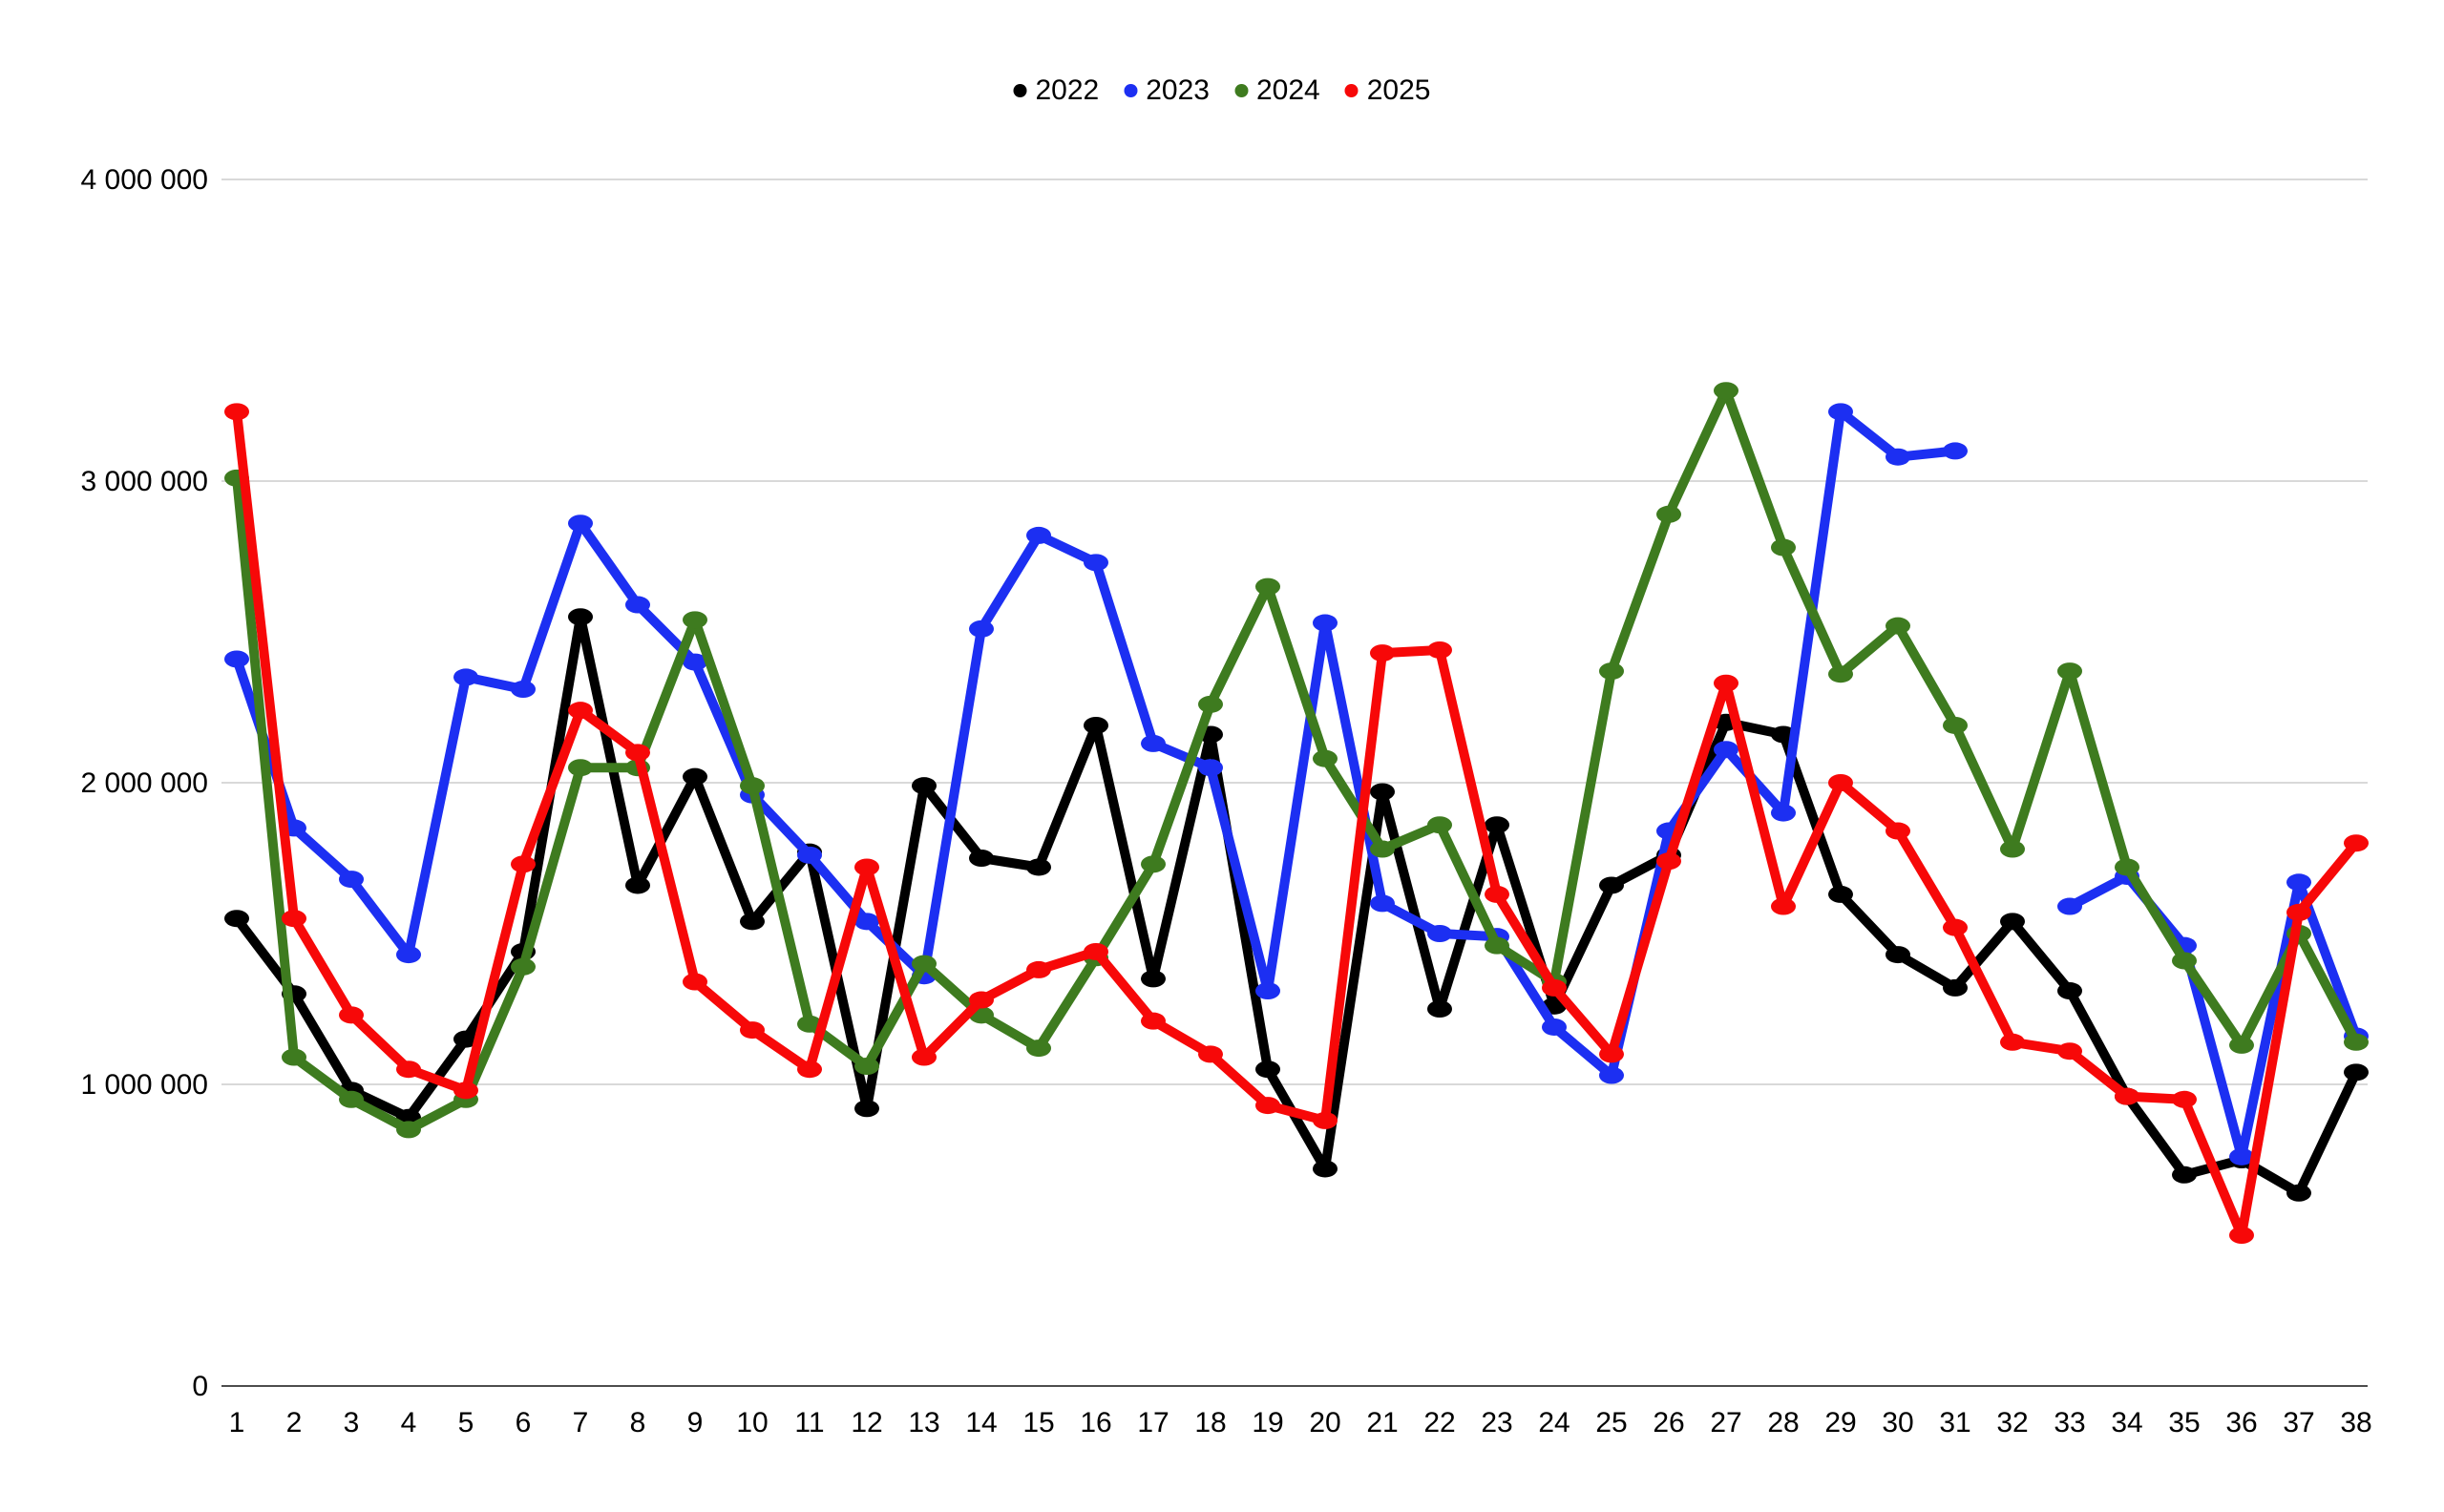  Describe the element at coordinates (1210, 1423) in the screenshot. I see `x-tick-label: 18` at that location.